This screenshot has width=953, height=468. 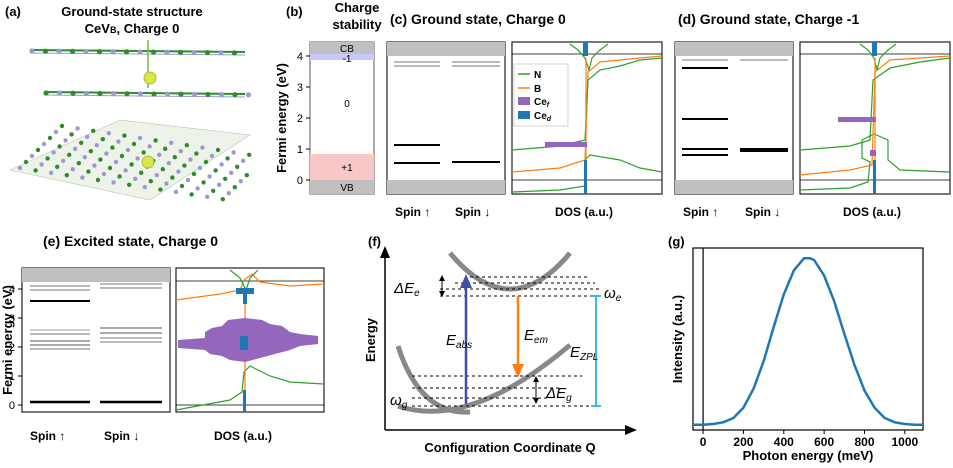 What do you see at coordinates (347, 59) in the screenshot?
I see `state-minus1-label: -1` at bounding box center [347, 59].